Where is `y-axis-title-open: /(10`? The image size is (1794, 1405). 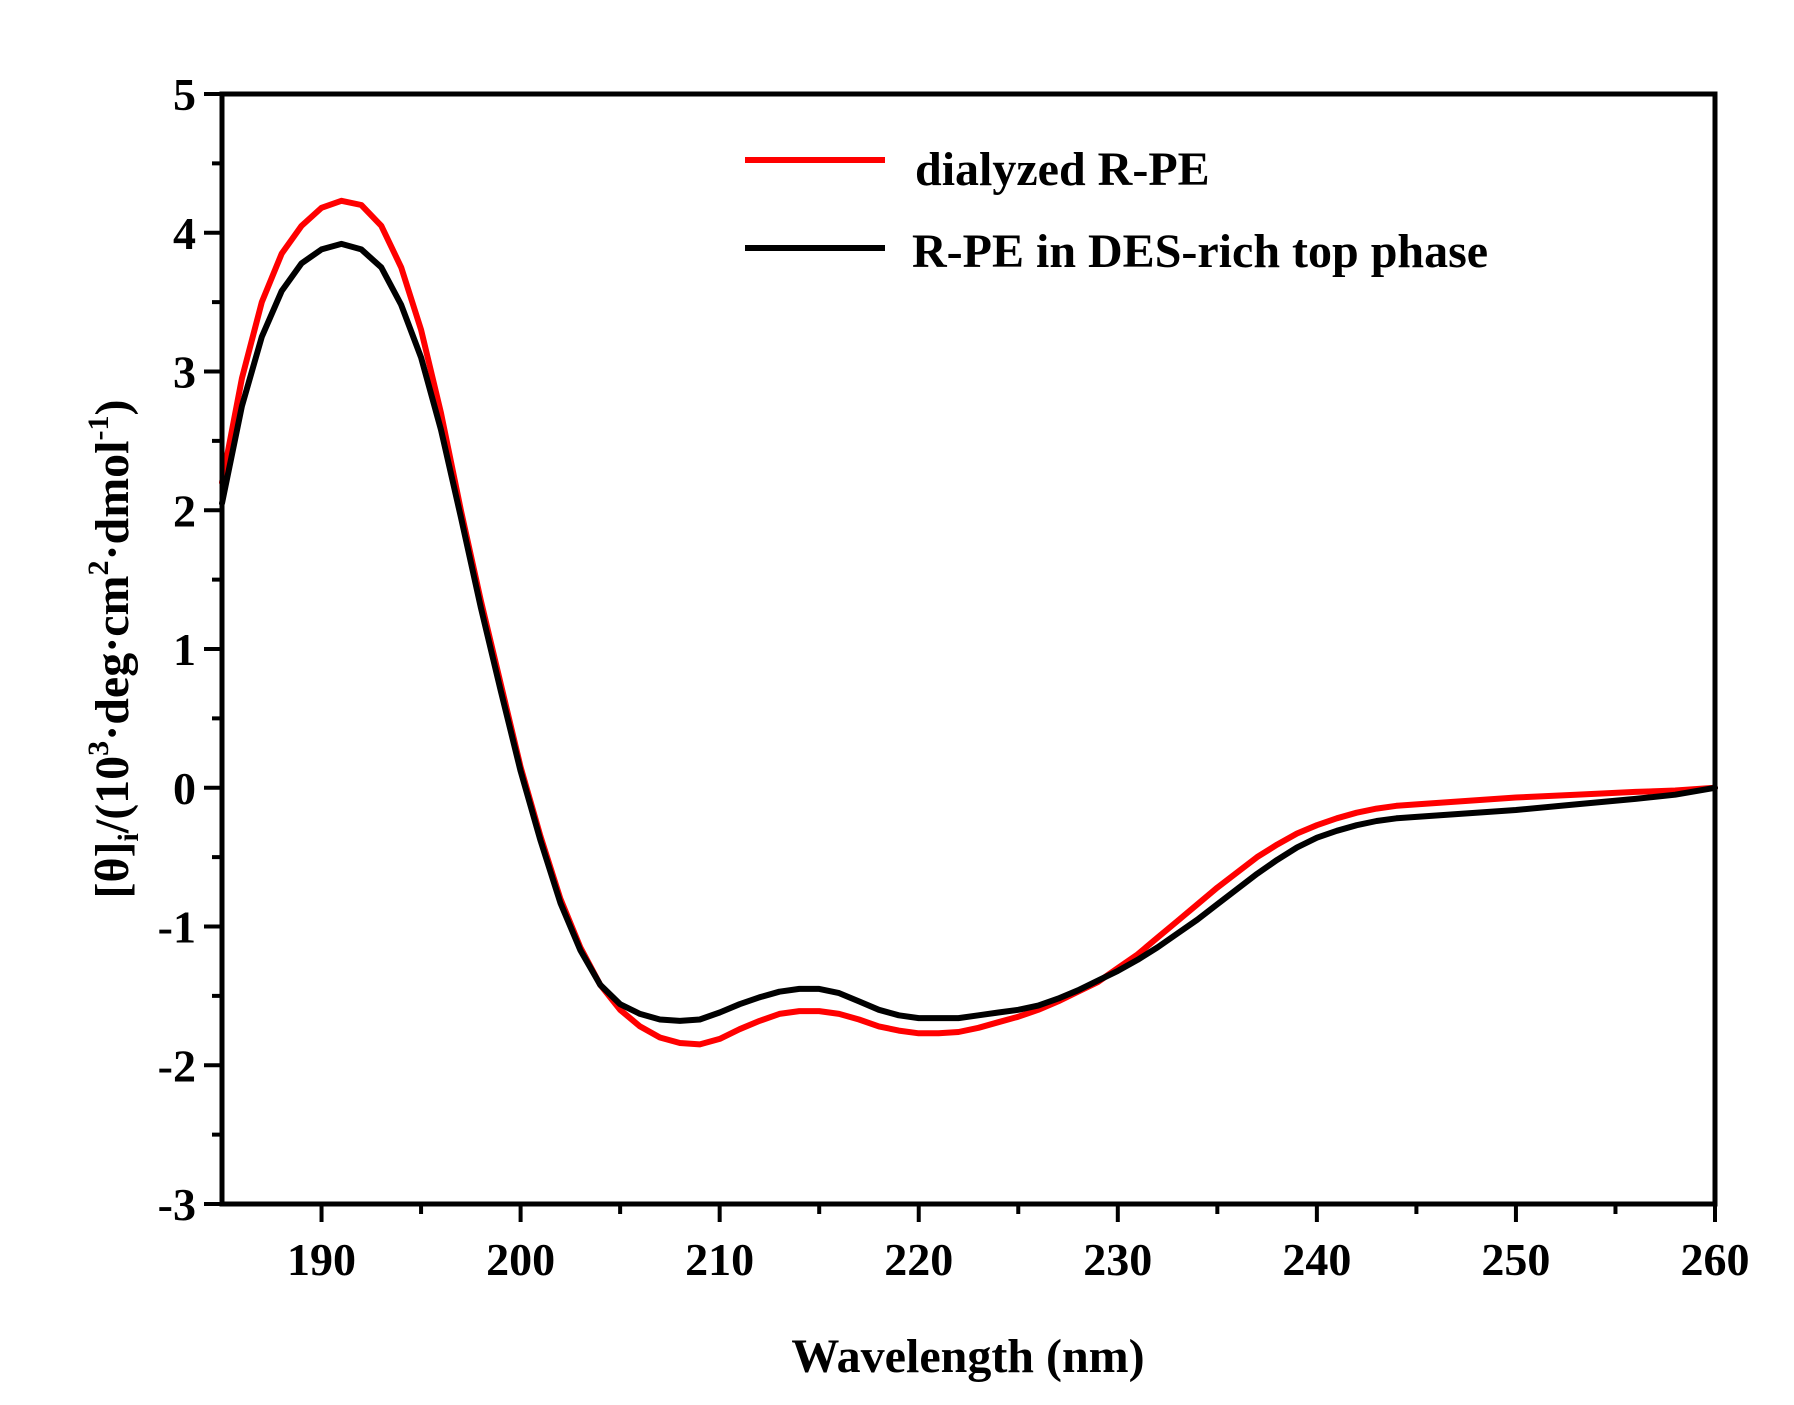 y-axis-title-open: /(10 is located at coordinates (112, 795).